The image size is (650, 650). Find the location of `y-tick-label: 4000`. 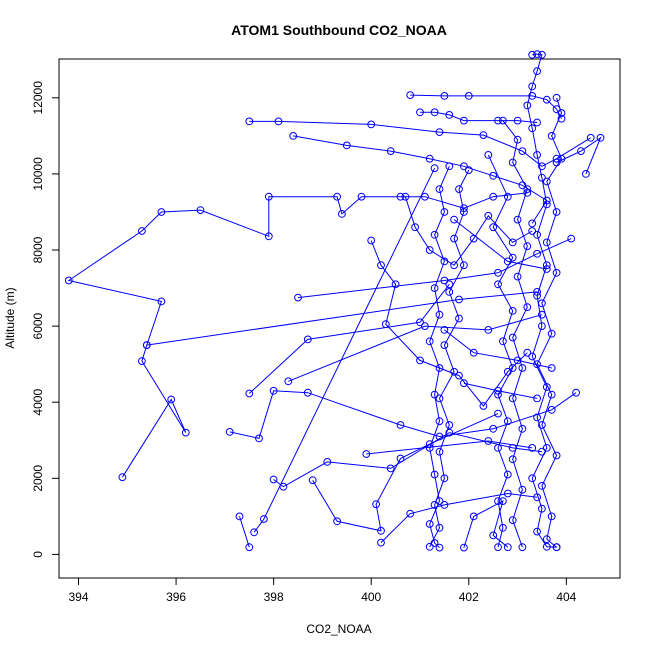

y-tick-label: 4000 is located at coordinates (38, 402).